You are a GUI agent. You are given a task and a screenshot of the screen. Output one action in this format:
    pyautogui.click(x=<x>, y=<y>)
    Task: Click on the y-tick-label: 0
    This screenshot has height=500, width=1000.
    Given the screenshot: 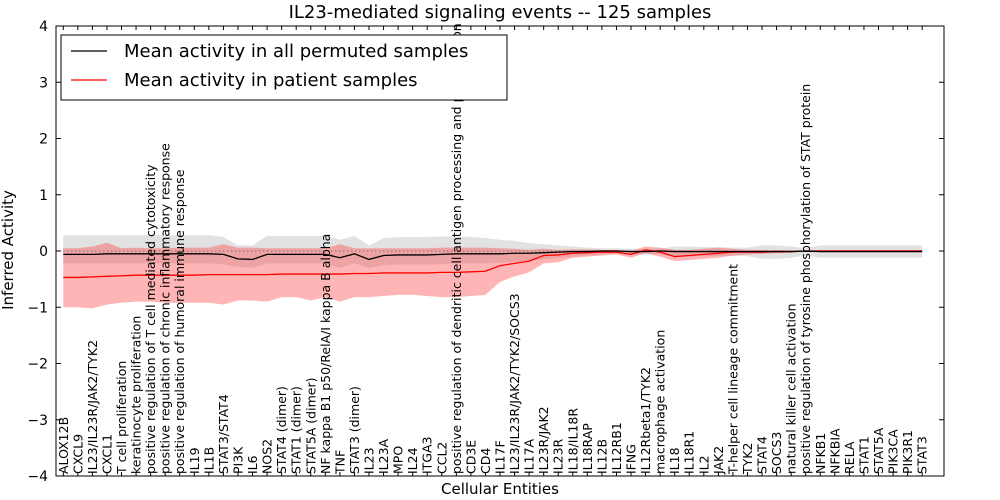 What is the action you would take?
    pyautogui.click(x=43, y=252)
    